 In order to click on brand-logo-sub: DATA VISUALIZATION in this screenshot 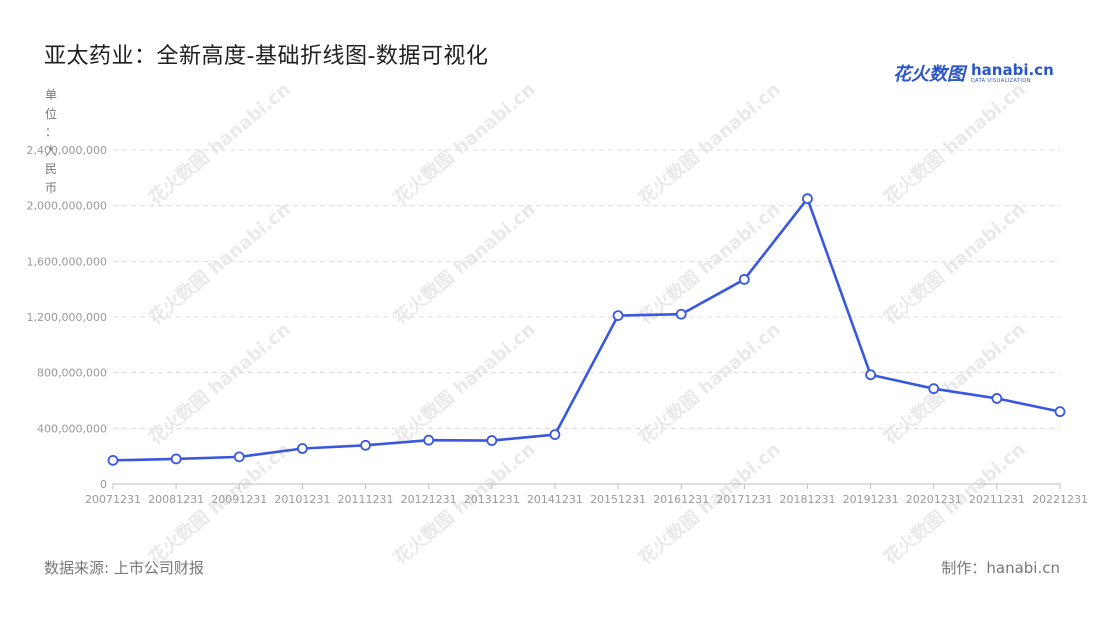, I will do `click(1001, 80)`.